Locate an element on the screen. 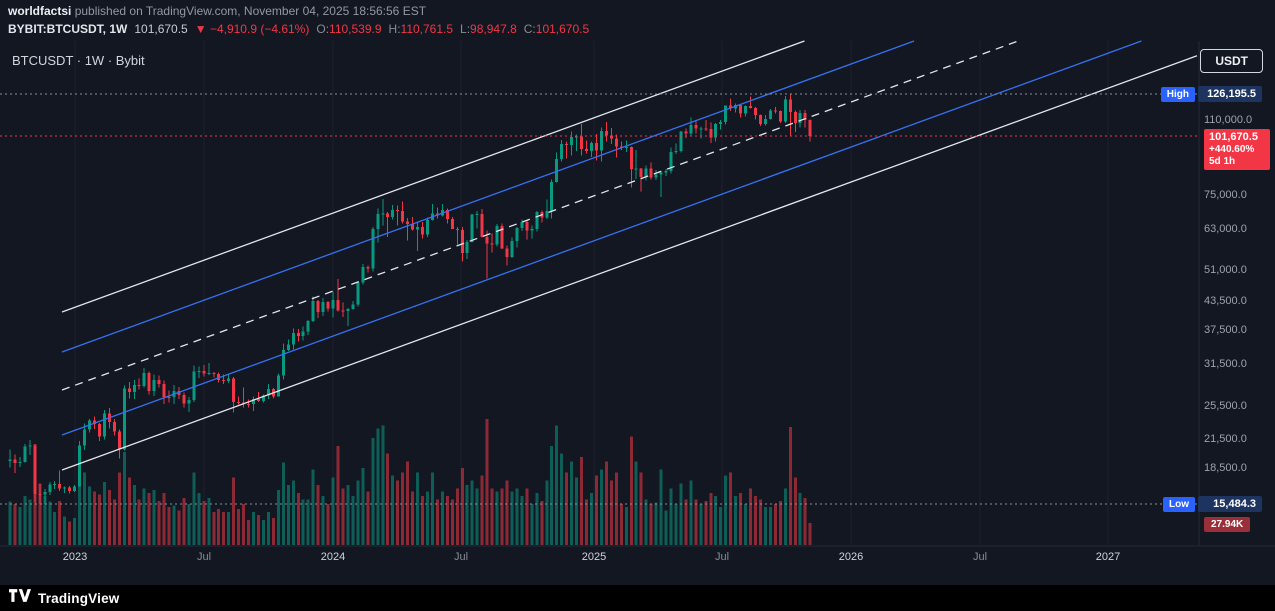 The width and height of the screenshot is (1275, 611). last-price: 101,670.5 is located at coordinates (161, 29).